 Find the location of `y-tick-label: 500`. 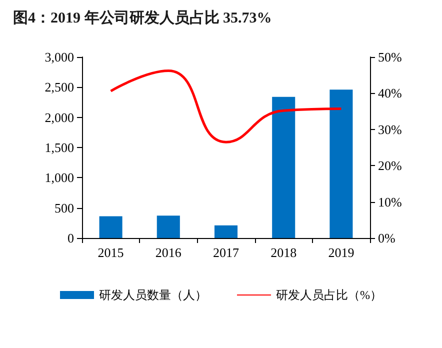

y-tick-label: 500 is located at coordinates (64, 208).